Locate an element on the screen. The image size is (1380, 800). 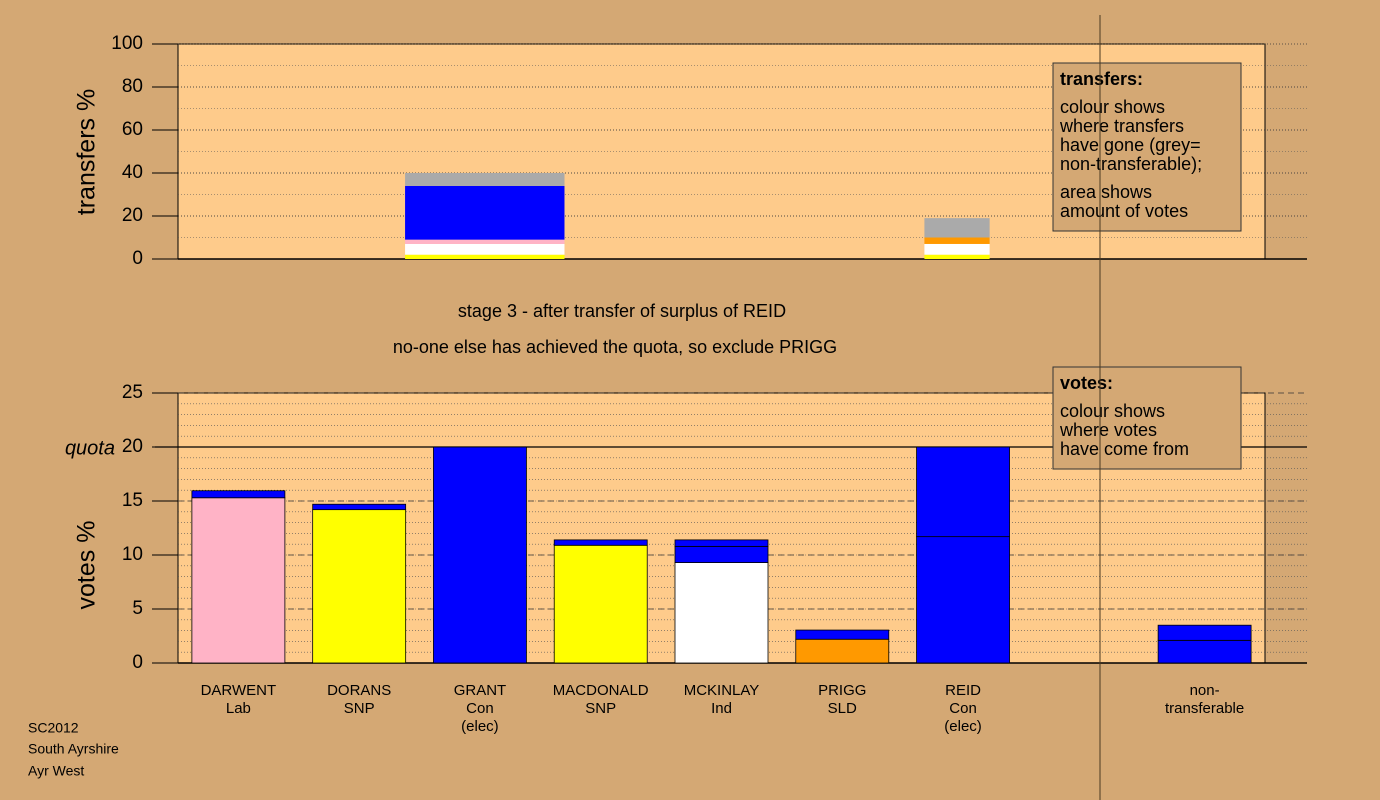
legend-title: votes: is located at coordinates (1086, 383).